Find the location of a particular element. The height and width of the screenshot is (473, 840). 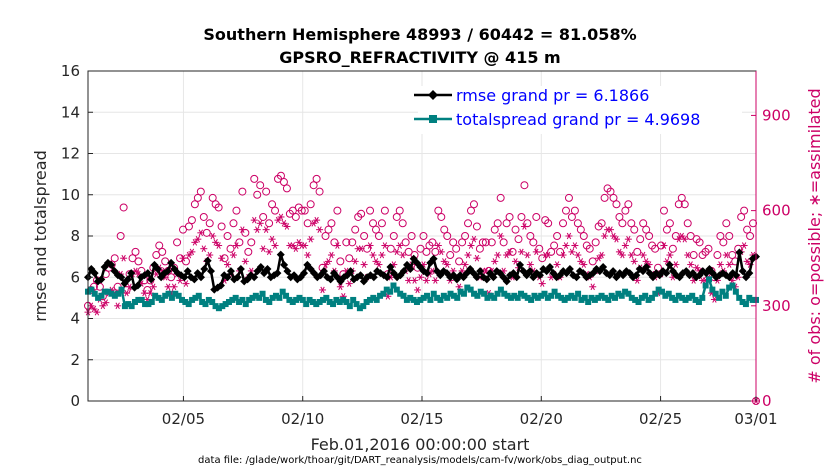

legend-spread-label: totalspread grand pr = 4.9698 is located at coordinates (578, 119).